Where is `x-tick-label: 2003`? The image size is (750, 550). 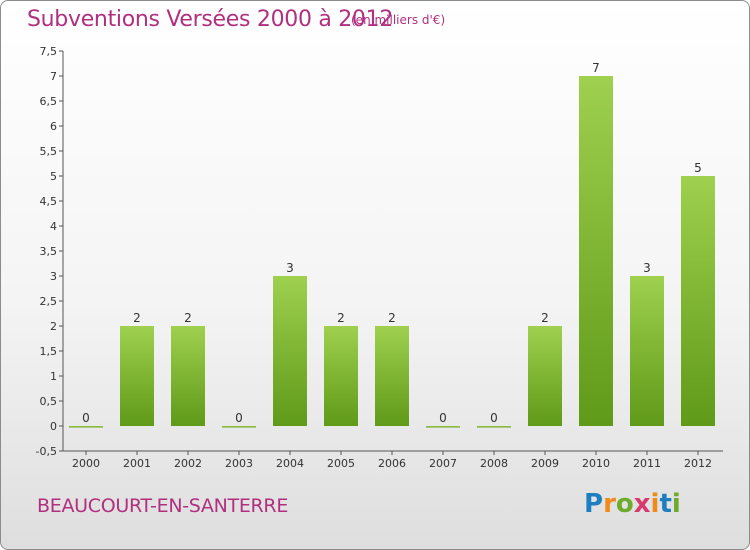 x-tick-label: 2003 is located at coordinates (239, 463).